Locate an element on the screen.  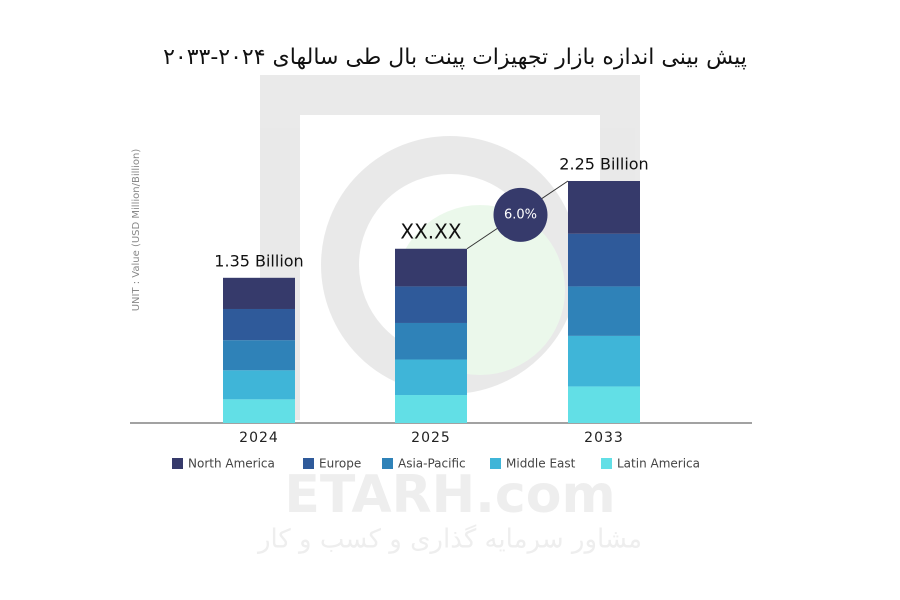
x-tick-label: 2025 is located at coordinates (431, 438).